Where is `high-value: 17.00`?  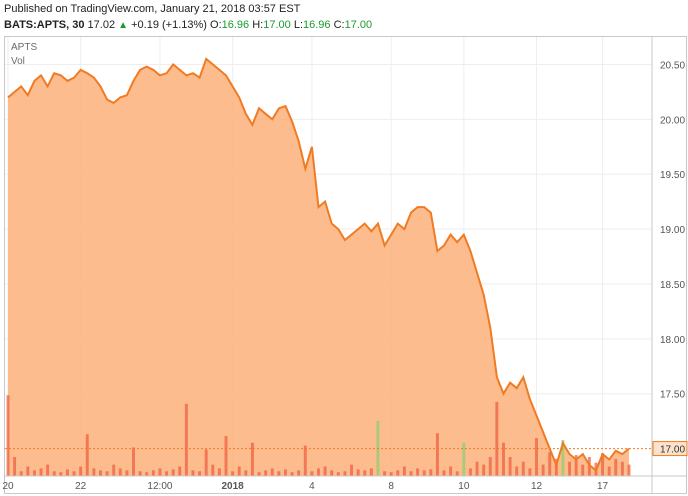 high-value: 17.00 is located at coordinates (277, 25).